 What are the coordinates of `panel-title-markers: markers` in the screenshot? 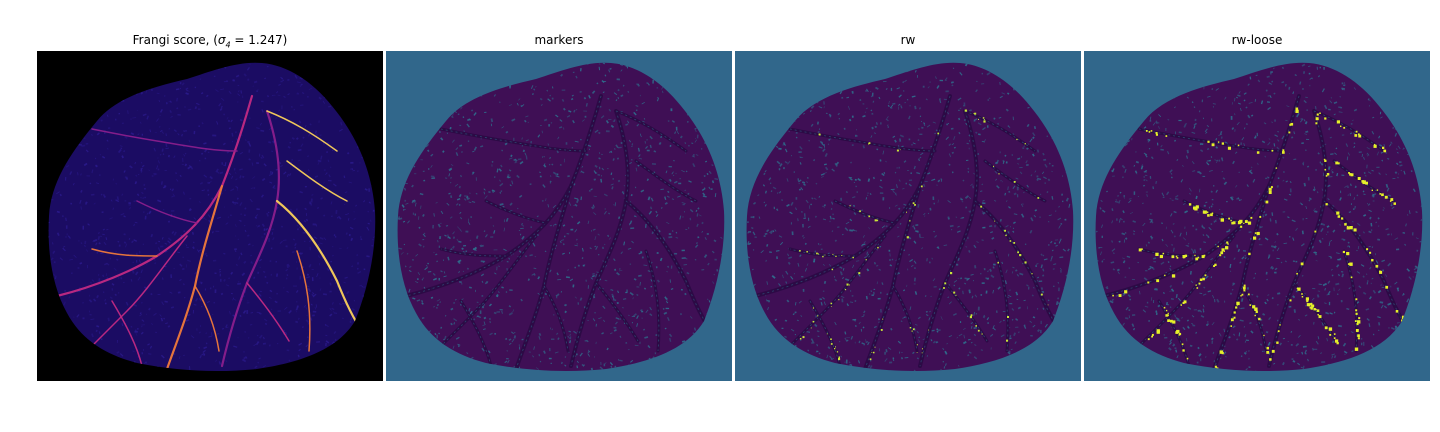 It's located at (559, 40).